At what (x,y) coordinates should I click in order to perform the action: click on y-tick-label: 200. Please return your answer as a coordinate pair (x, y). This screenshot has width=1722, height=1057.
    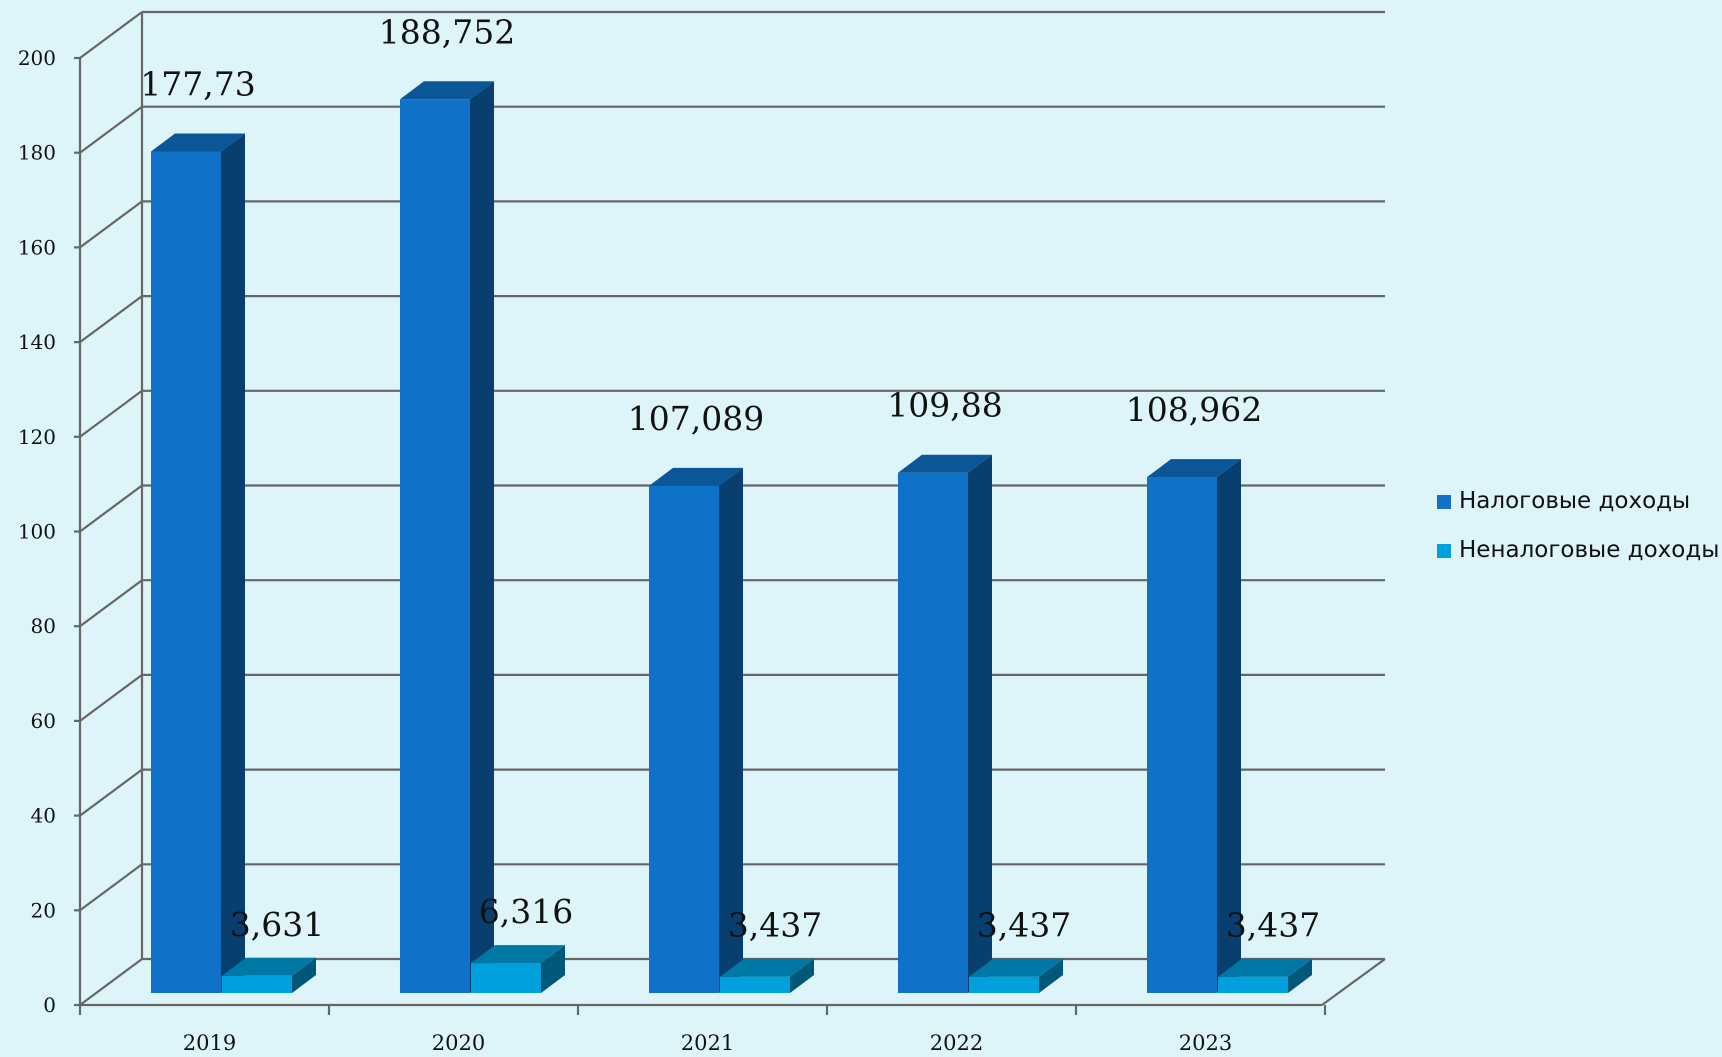
    Looking at the image, I should click on (37, 58).